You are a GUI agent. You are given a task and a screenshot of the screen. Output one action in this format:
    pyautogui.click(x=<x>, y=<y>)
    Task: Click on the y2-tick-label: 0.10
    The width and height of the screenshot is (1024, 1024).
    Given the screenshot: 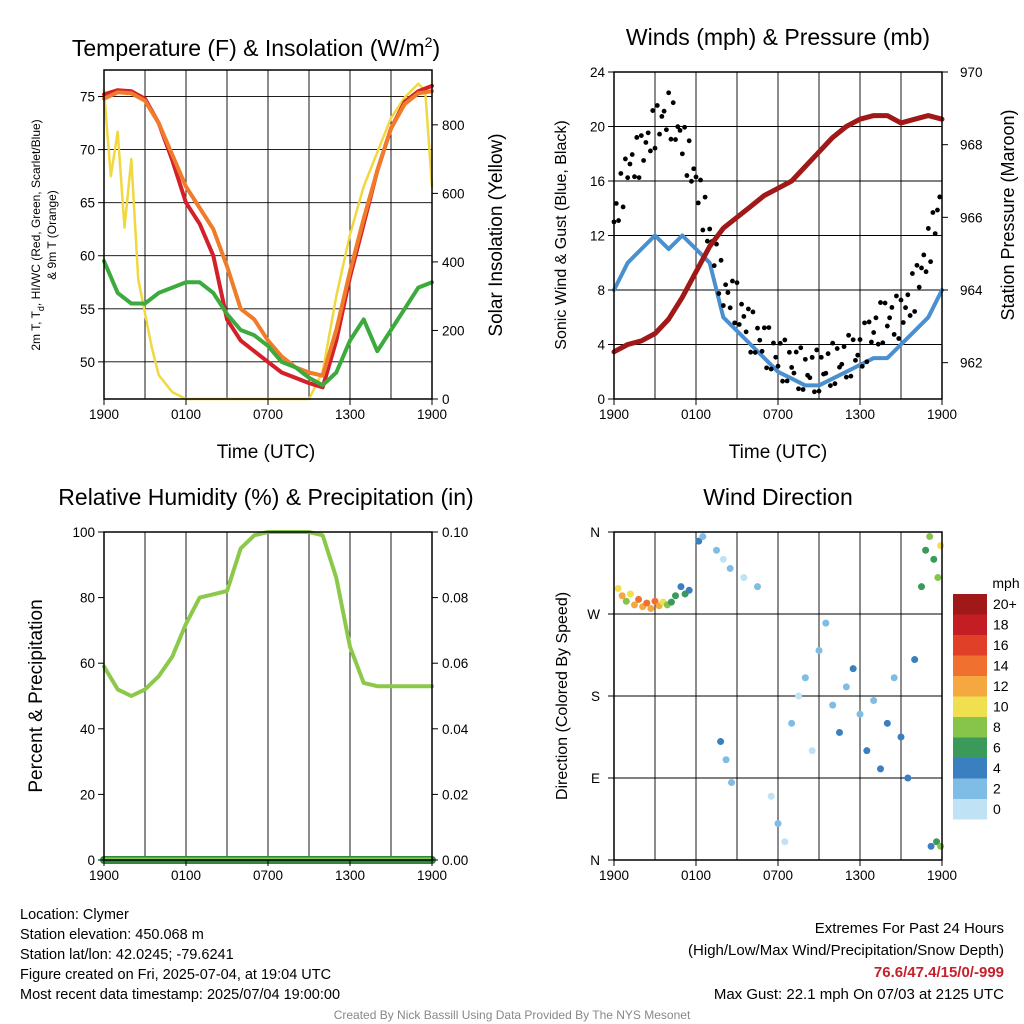 What is the action you would take?
    pyautogui.click(x=455, y=532)
    